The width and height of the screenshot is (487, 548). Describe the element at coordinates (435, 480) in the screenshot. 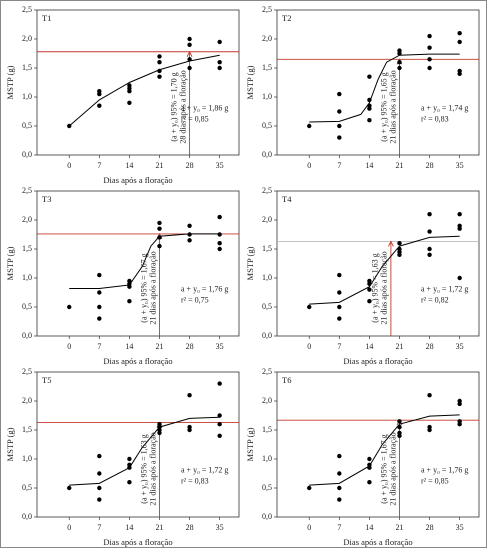

I see `fit-text: r² = 0,85` at that location.